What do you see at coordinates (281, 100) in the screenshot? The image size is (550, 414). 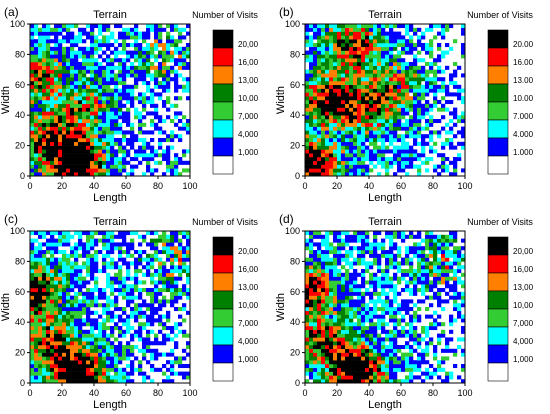 I see `y-axis-label: Width` at bounding box center [281, 100].